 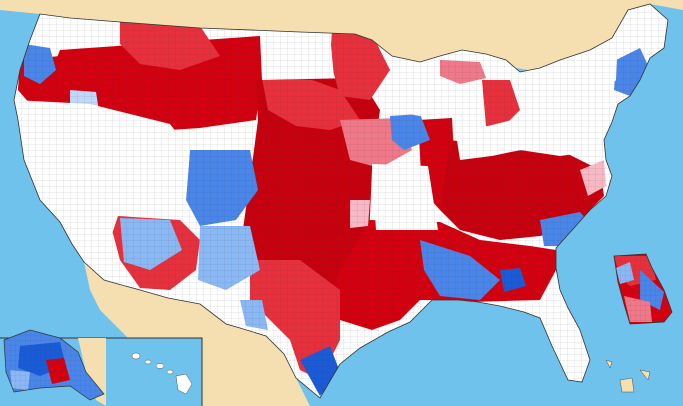 I want to click on alaska-inset, so click(x=53, y=367).